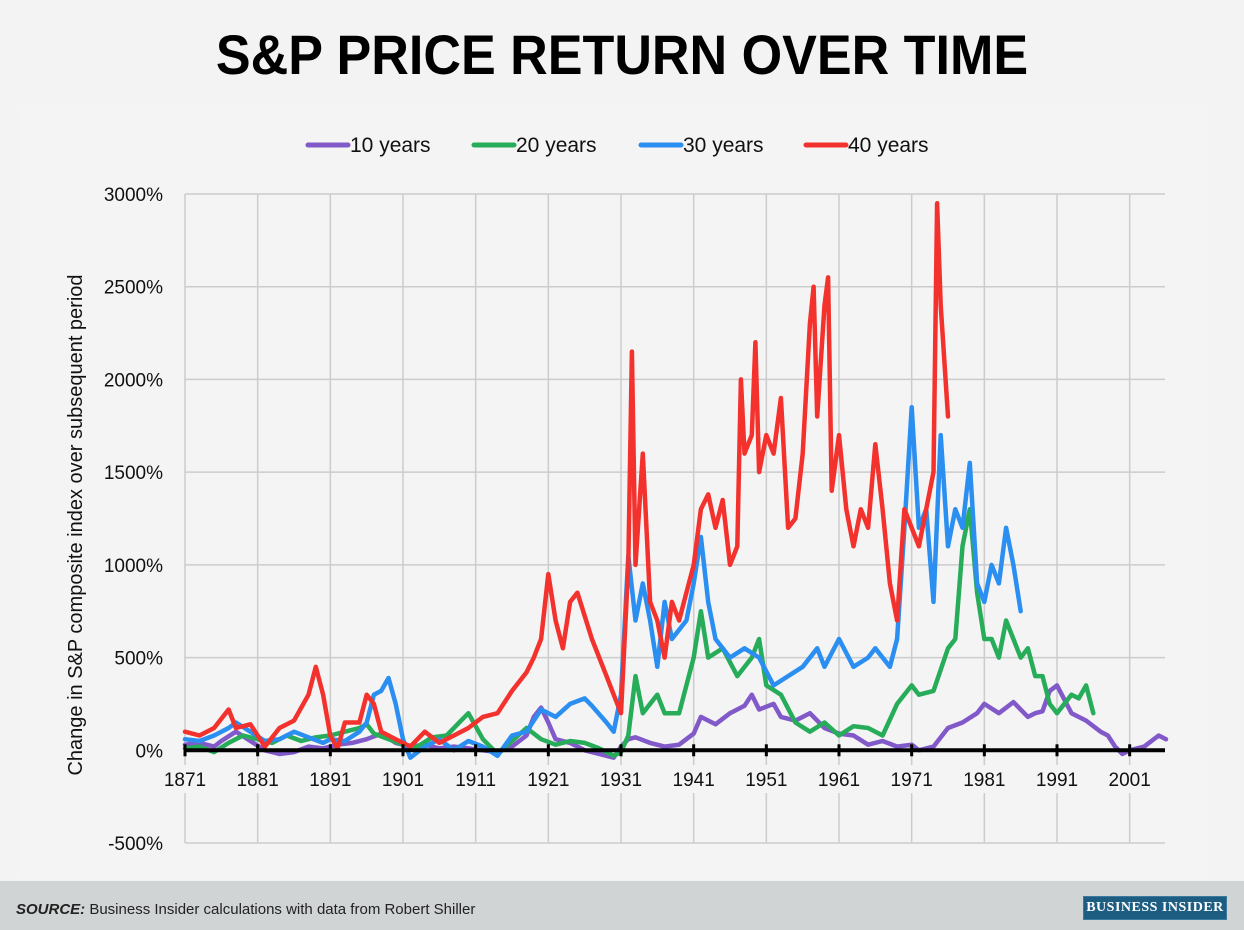 The width and height of the screenshot is (1244, 930). What do you see at coordinates (133, 380) in the screenshot?
I see `y-tick-label: 2000%` at bounding box center [133, 380].